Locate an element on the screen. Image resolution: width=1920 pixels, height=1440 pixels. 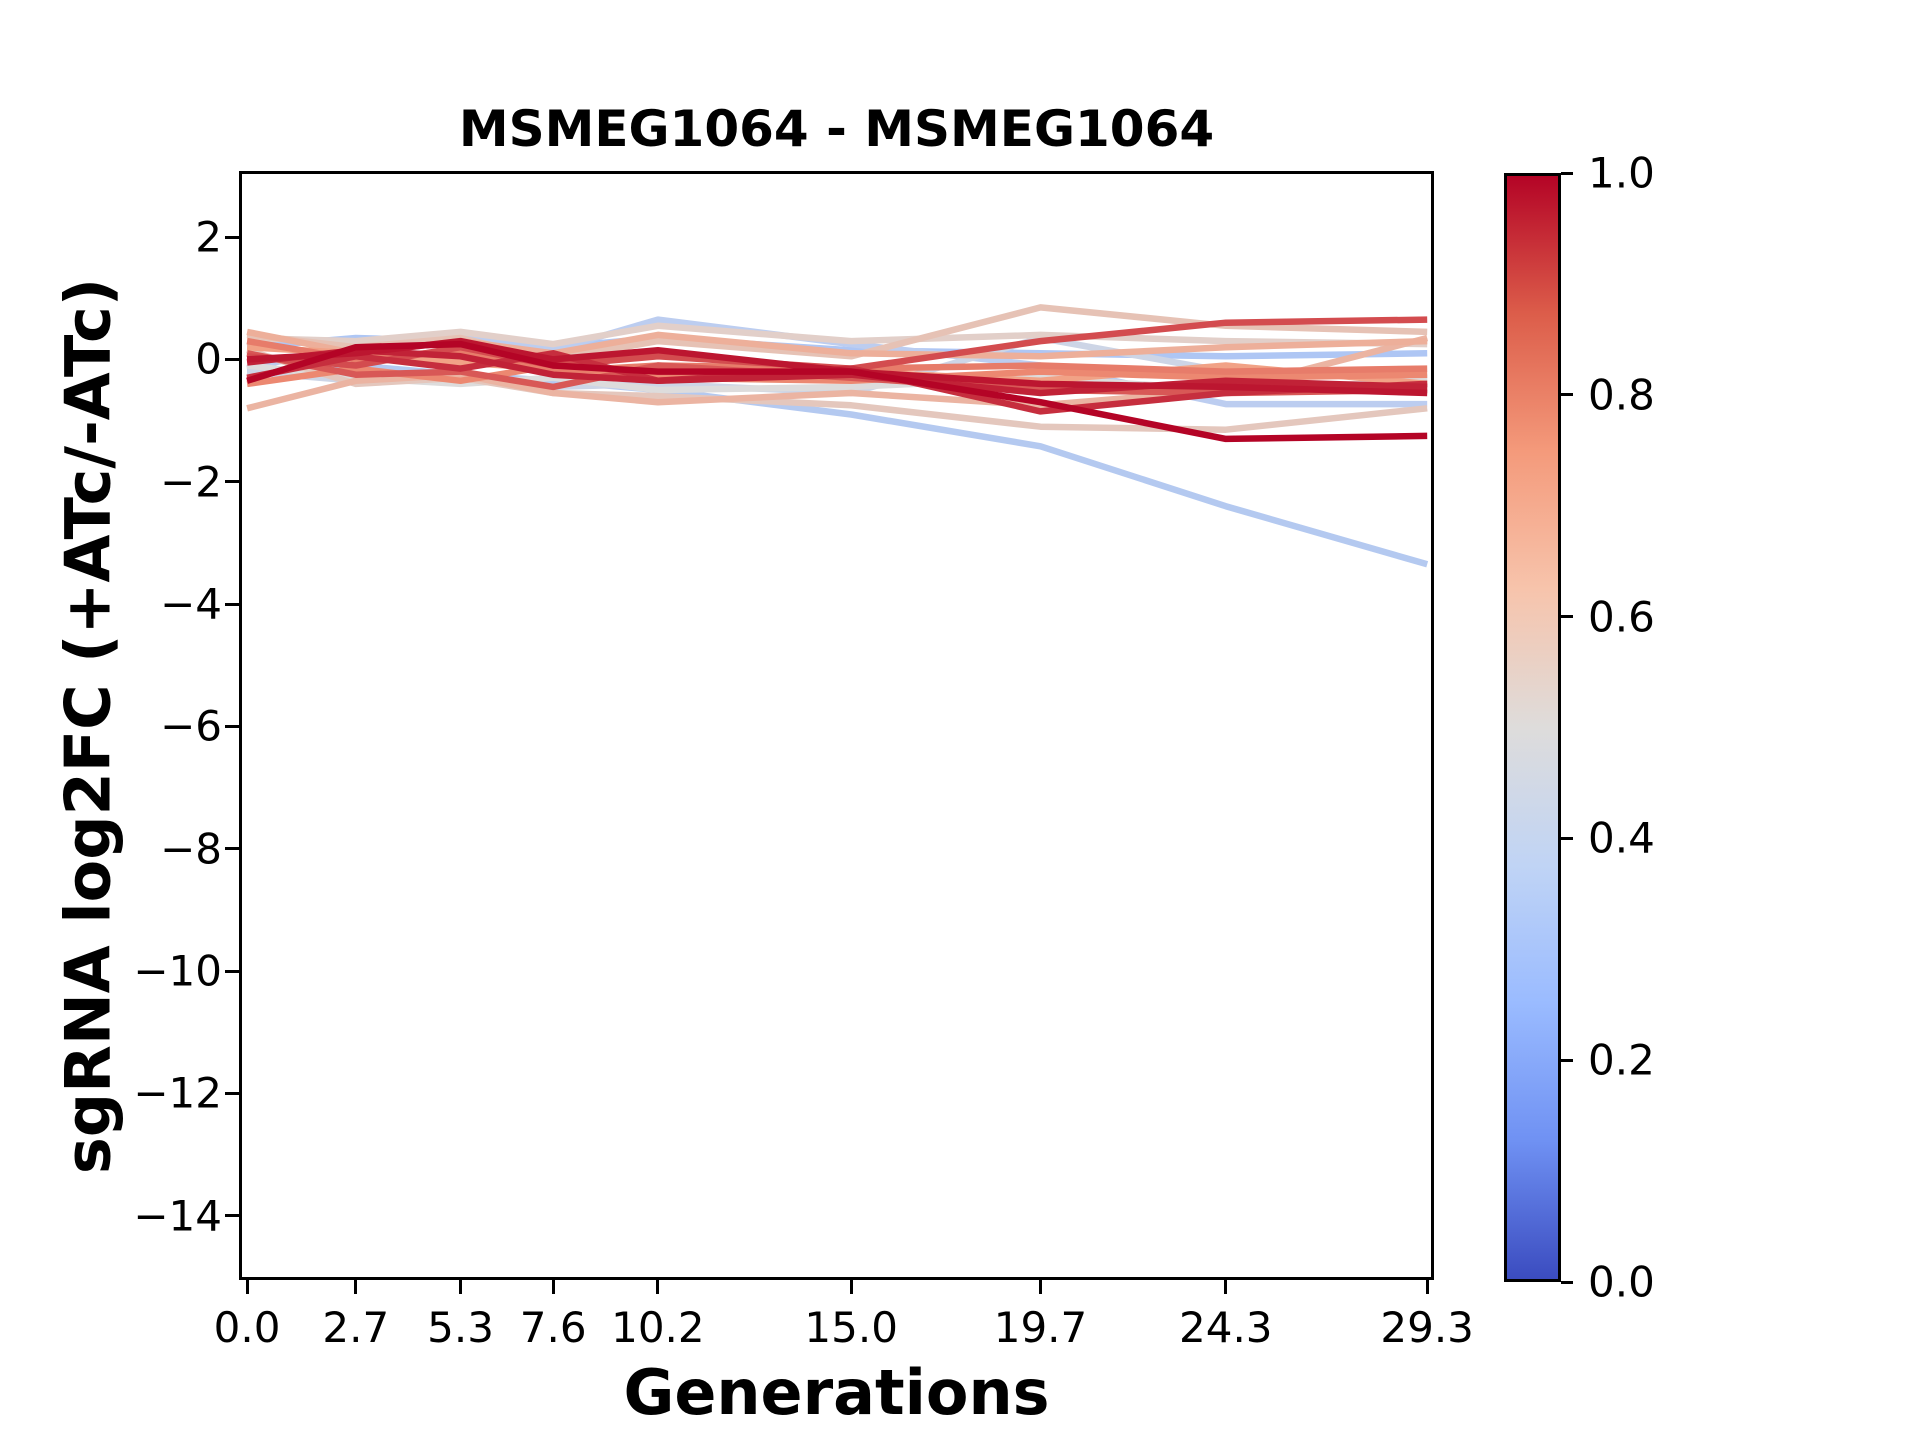
colorbar-tick-label: 0.6 is located at coordinates (1621, 617).